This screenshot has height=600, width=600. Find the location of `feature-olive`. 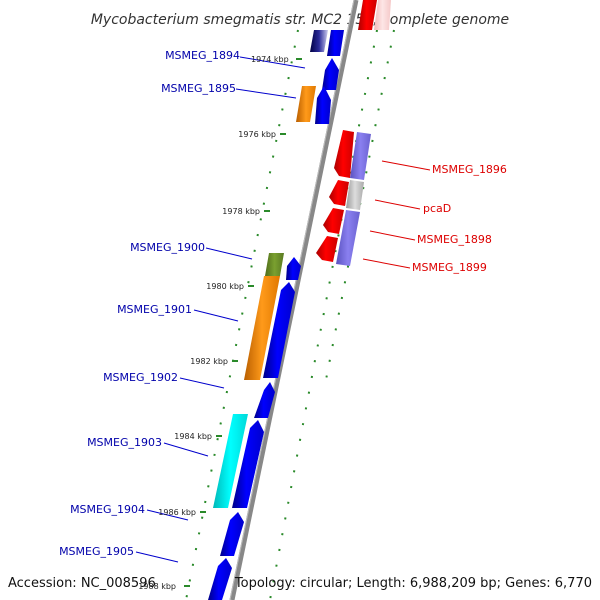

feature-olive is located at coordinates (274, 264).